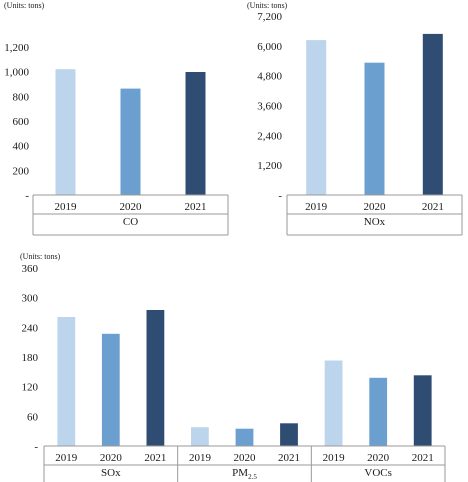  Describe the element at coordinates (269, 47) in the screenshot. I see `y-tick-label: 6,000` at that location.